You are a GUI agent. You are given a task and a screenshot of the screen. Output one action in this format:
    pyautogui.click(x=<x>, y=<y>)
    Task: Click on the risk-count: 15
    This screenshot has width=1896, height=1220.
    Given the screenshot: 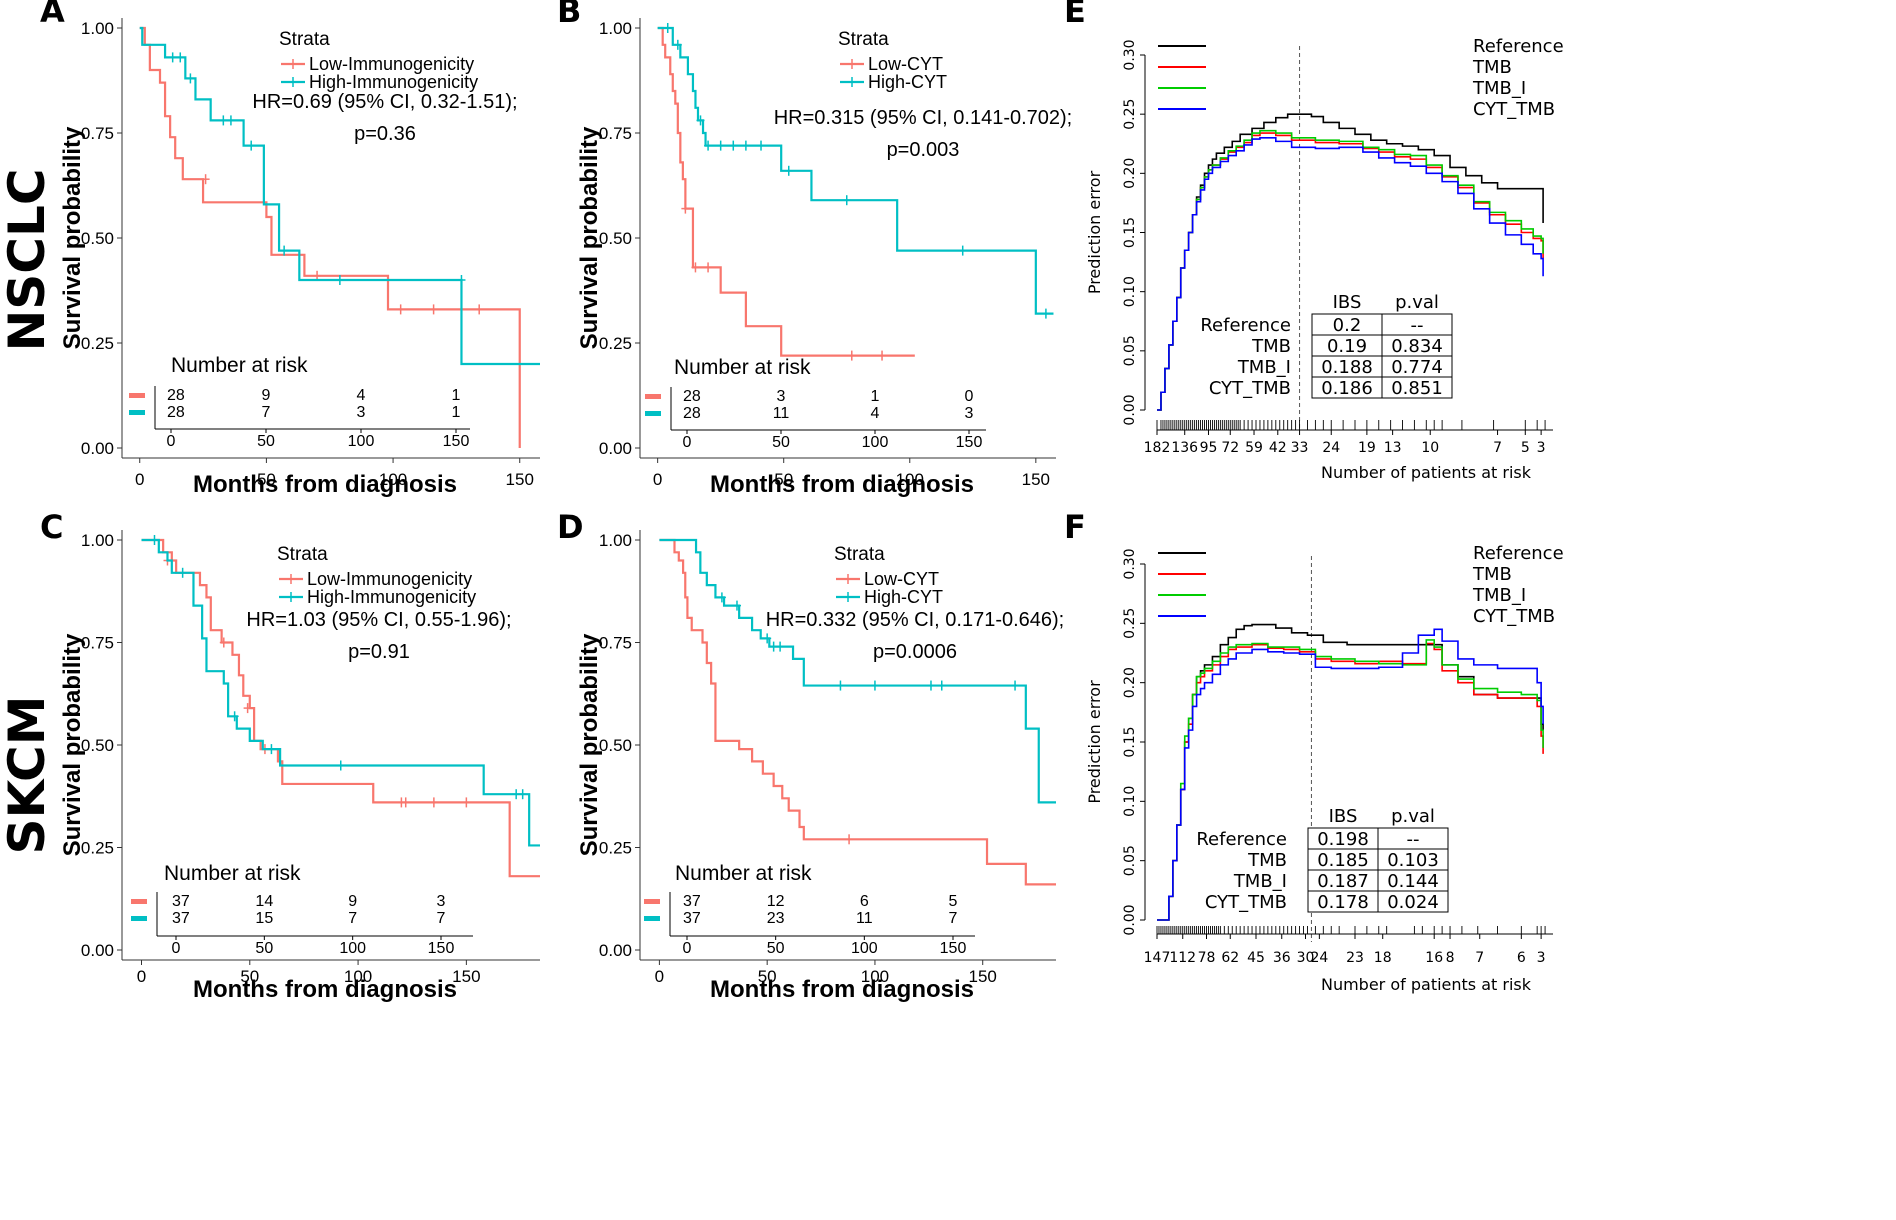 What is the action you would take?
    pyautogui.click(x=264, y=918)
    